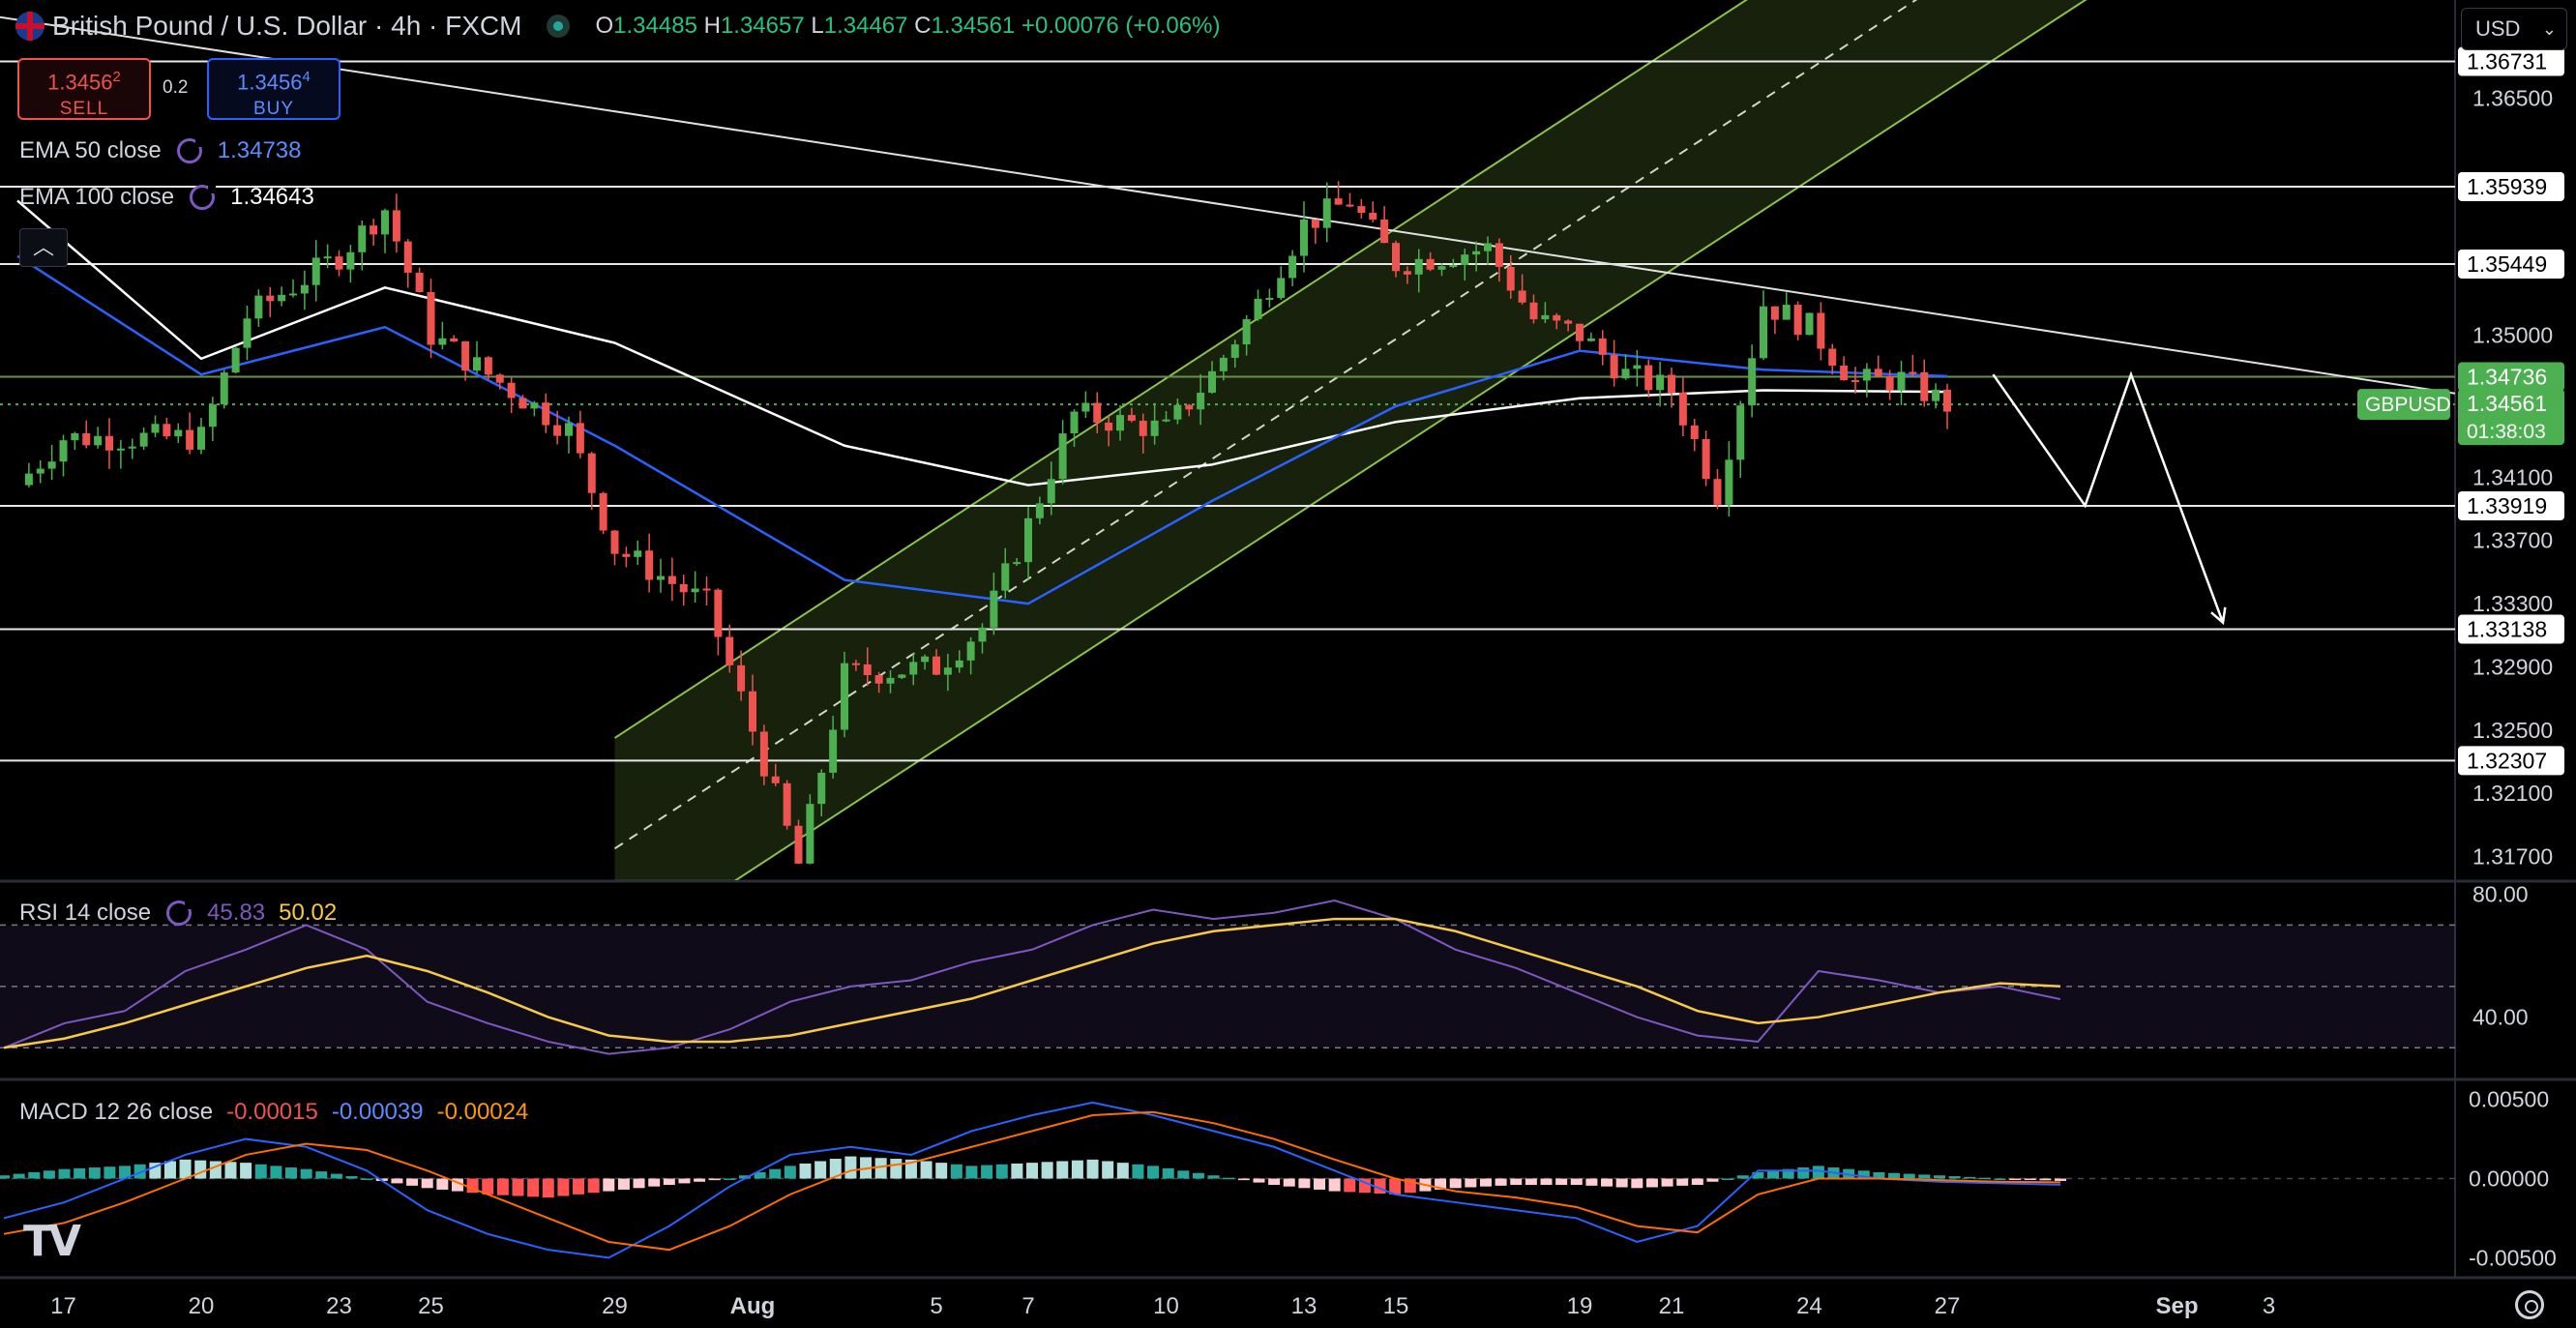  What do you see at coordinates (2507, 264) in the screenshot?
I see `level-price-label: 1.35449` at bounding box center [2507, 264].